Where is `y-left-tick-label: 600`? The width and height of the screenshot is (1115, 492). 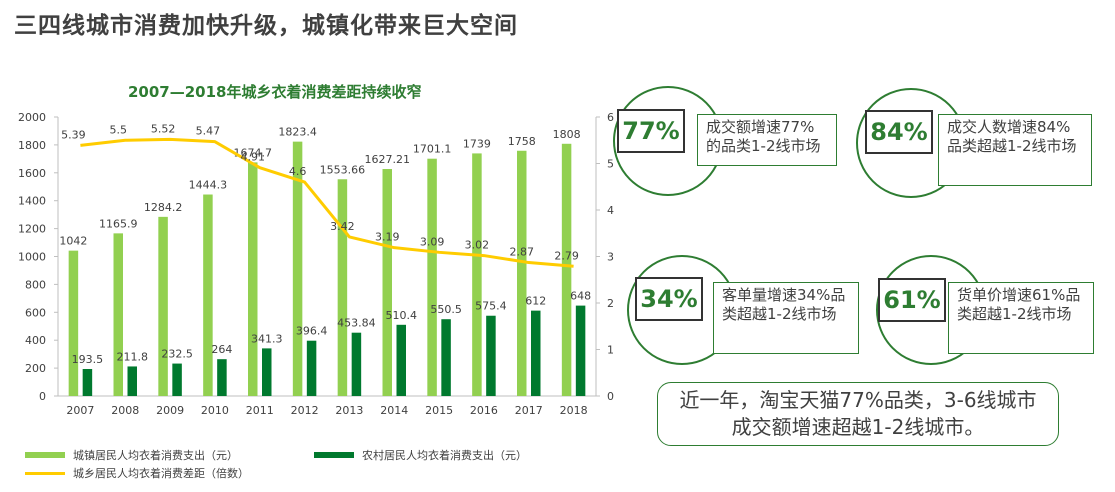
y-left-tick-label: 600 is located at coordinates (35, 312).